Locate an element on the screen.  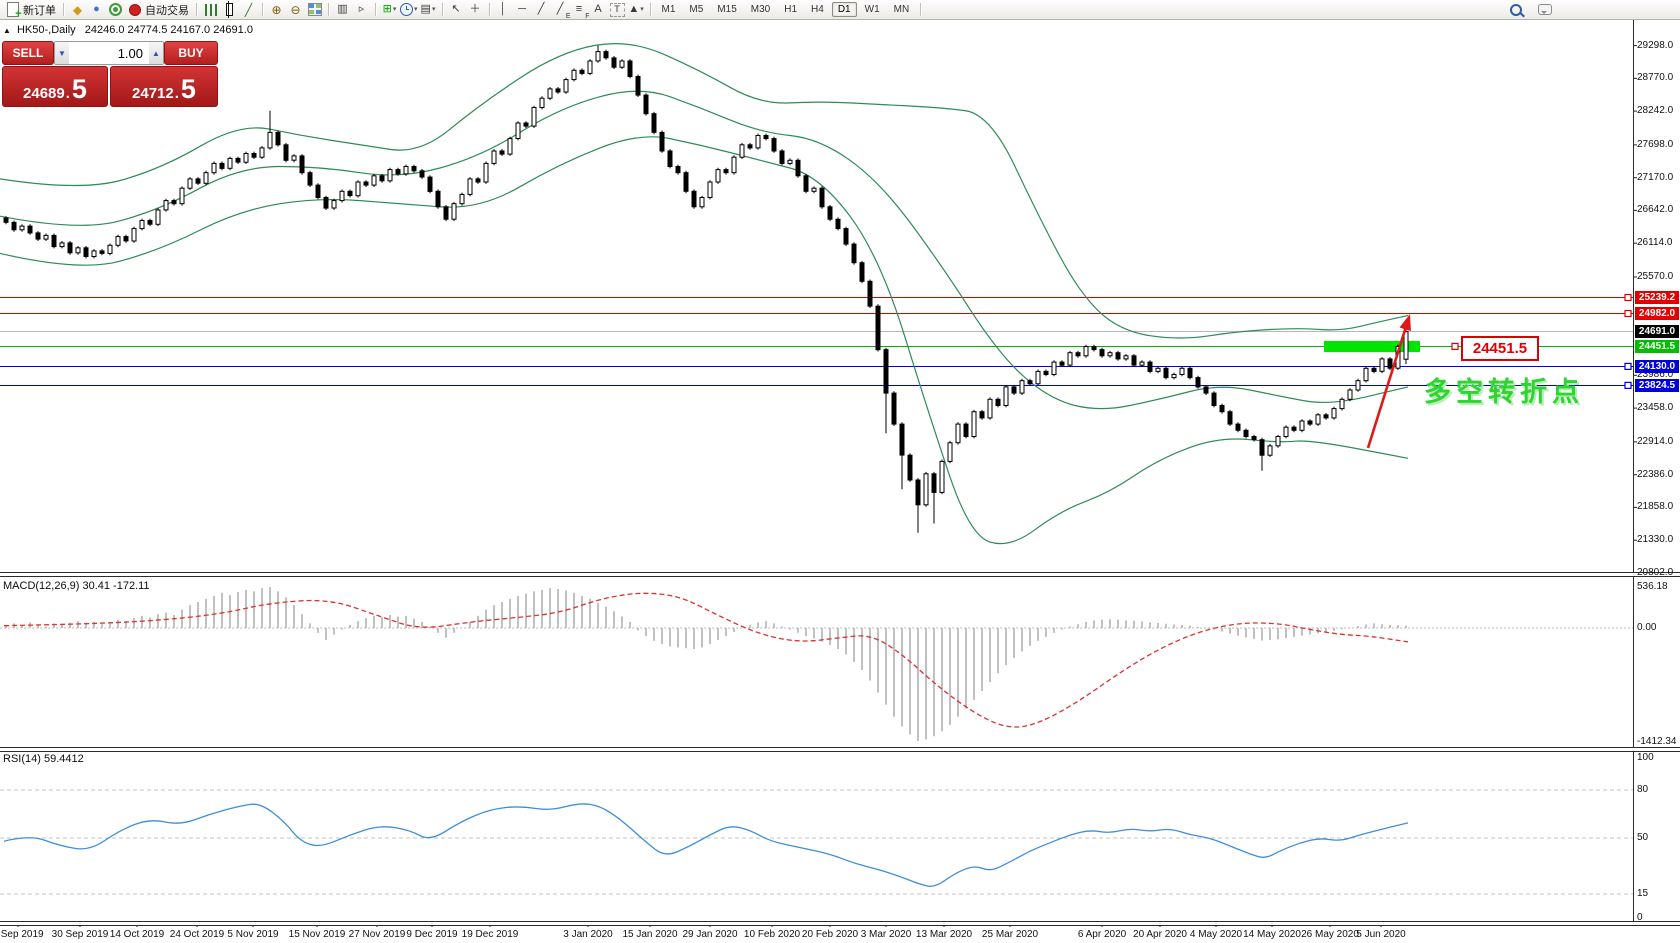
date-label: 3 Jan 2020 is located at coordinates (588, 934).